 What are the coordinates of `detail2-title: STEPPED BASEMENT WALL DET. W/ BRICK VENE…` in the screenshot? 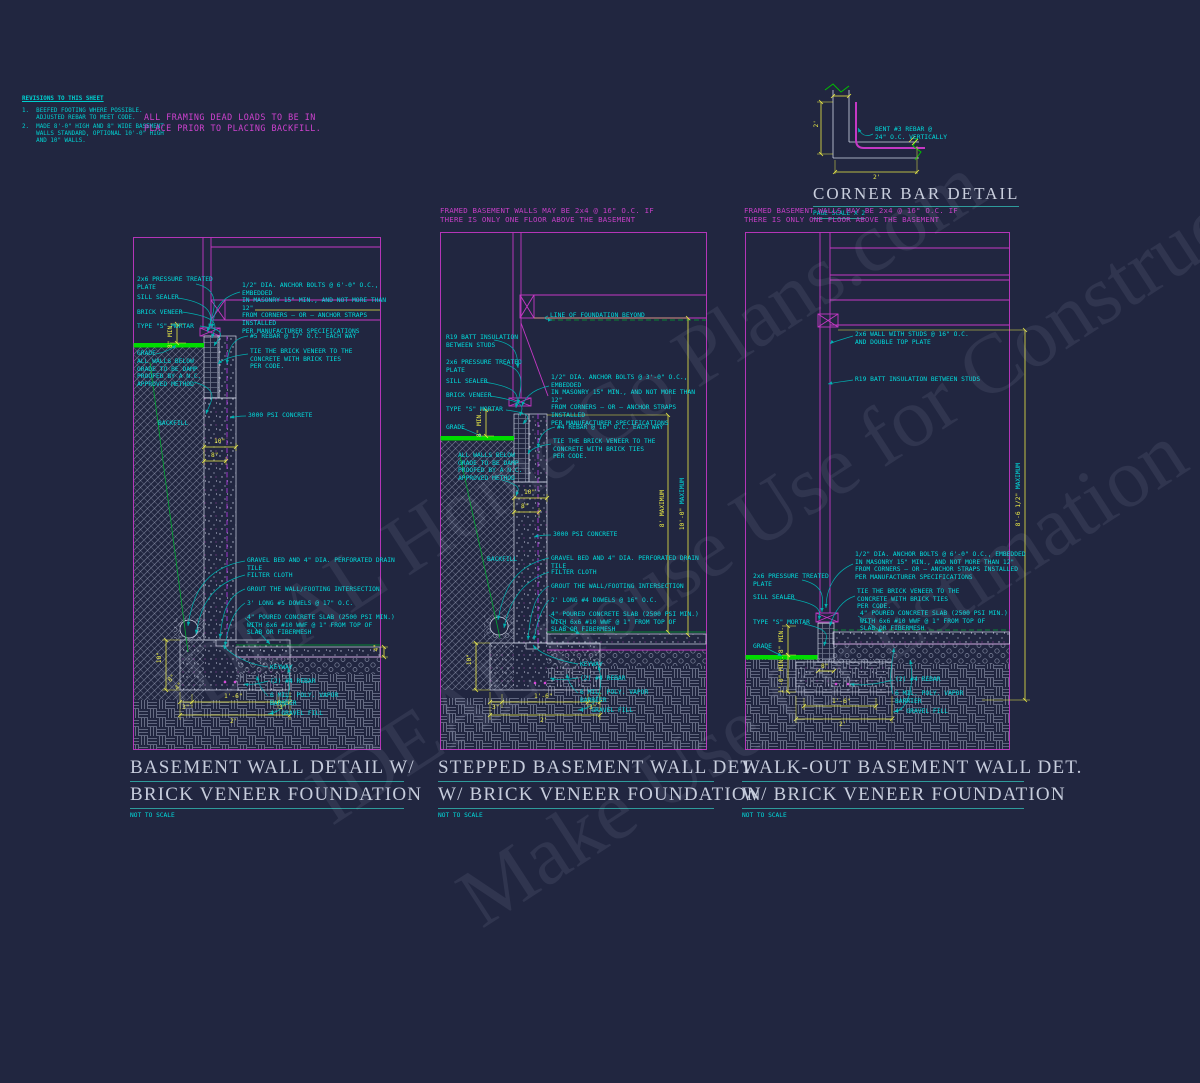 It's located at (599, 782).